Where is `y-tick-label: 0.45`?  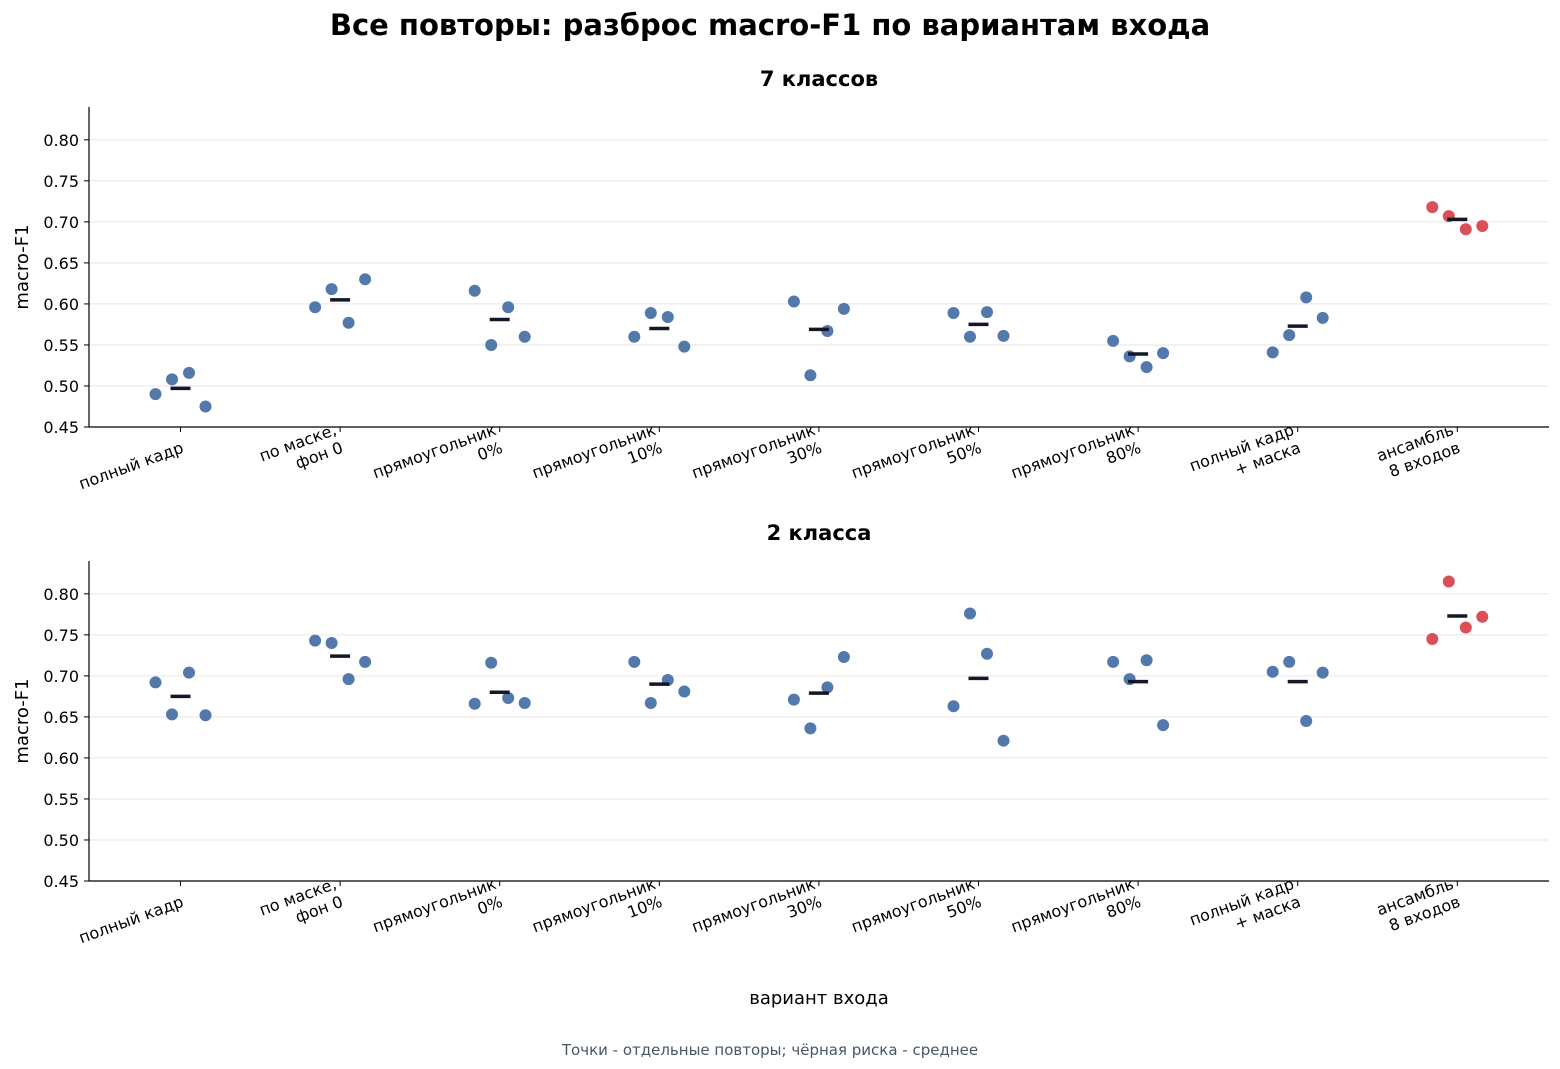 y-tick-label: 0.45 is located at coordinates (61, 427).